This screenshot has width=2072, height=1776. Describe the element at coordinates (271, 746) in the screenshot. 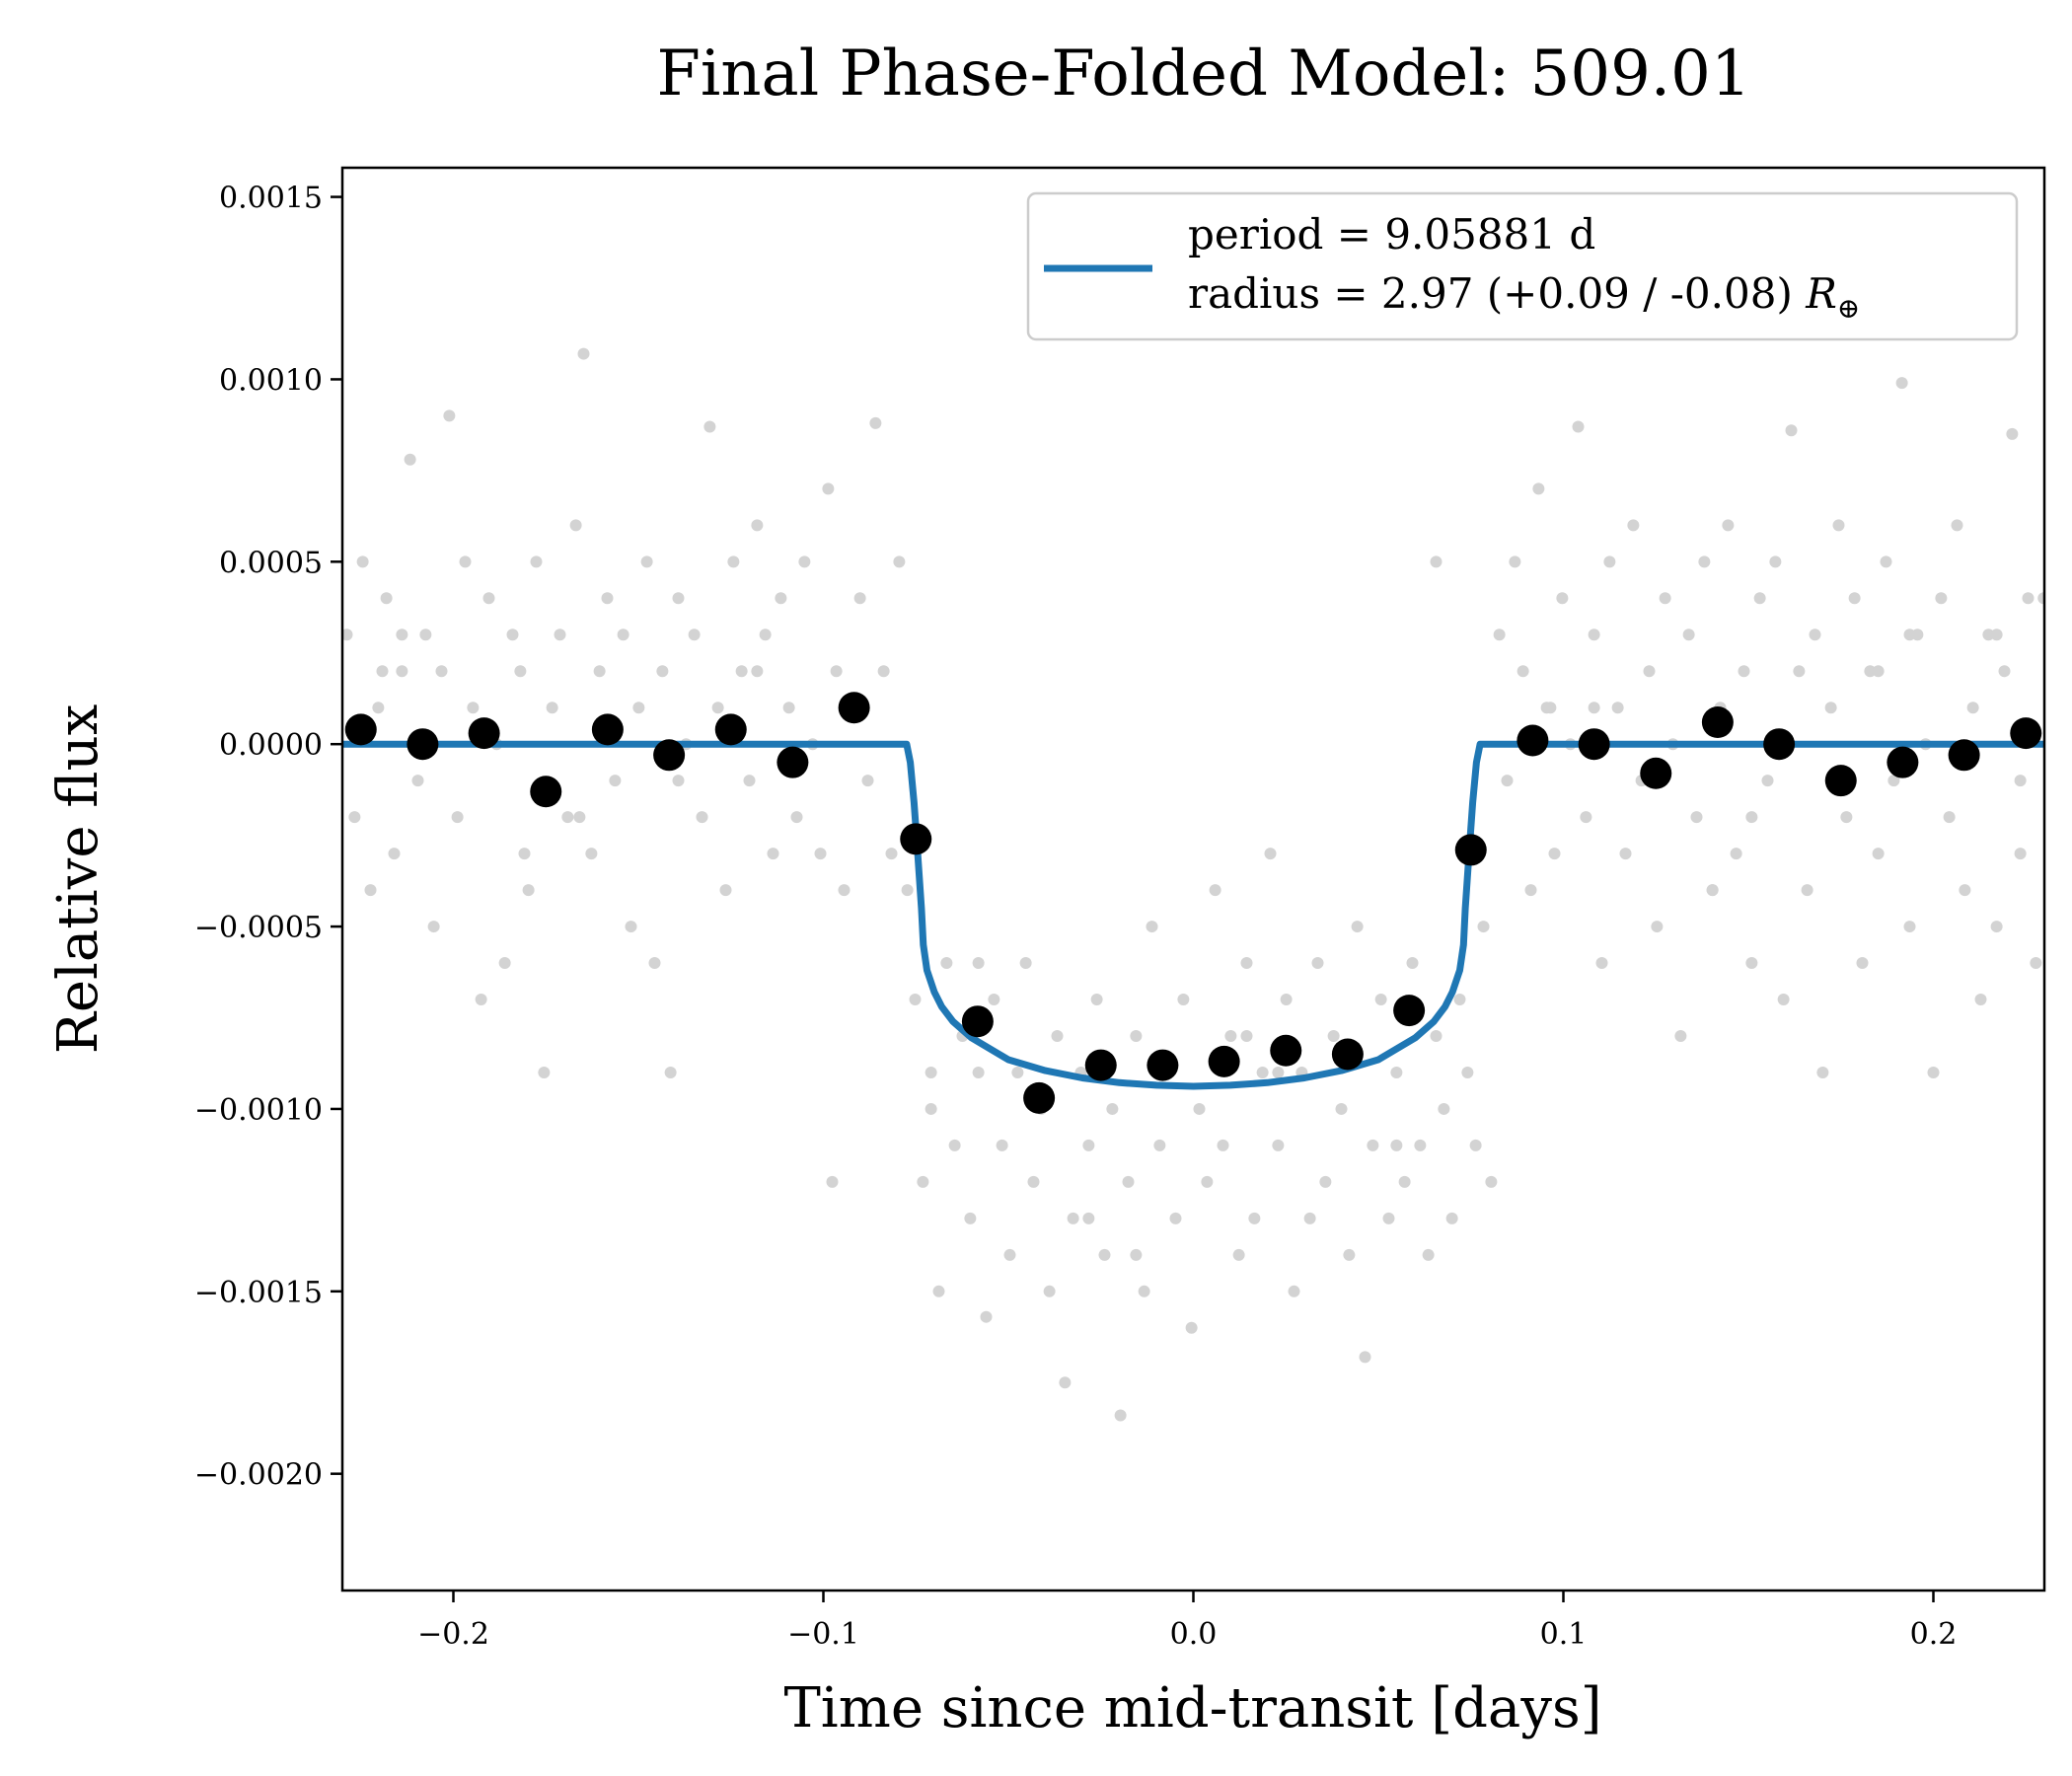

I see `y-tick-label: 0.0000` at that location.